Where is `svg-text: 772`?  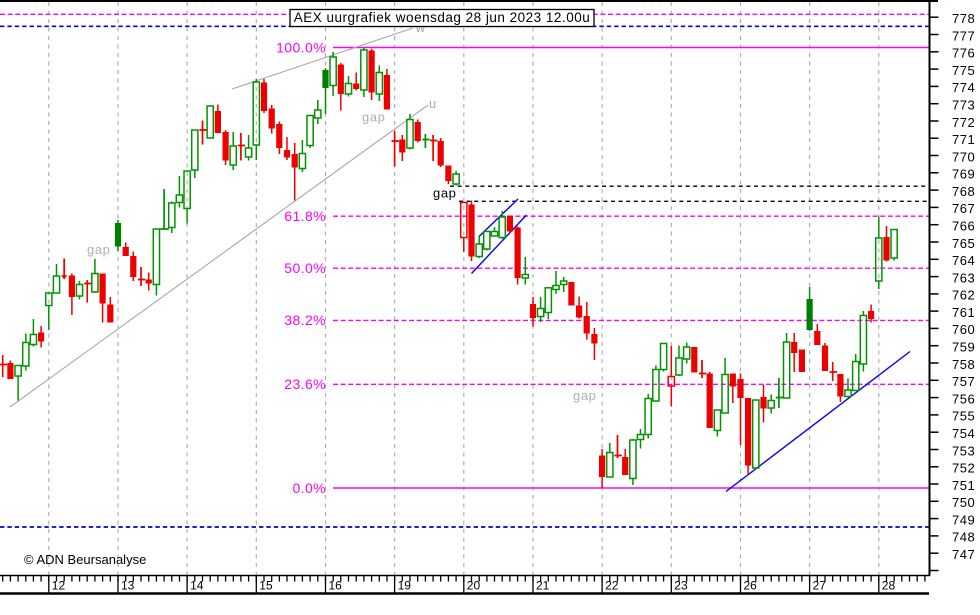 svg-text: 772 is located at coordinates (963, 122).